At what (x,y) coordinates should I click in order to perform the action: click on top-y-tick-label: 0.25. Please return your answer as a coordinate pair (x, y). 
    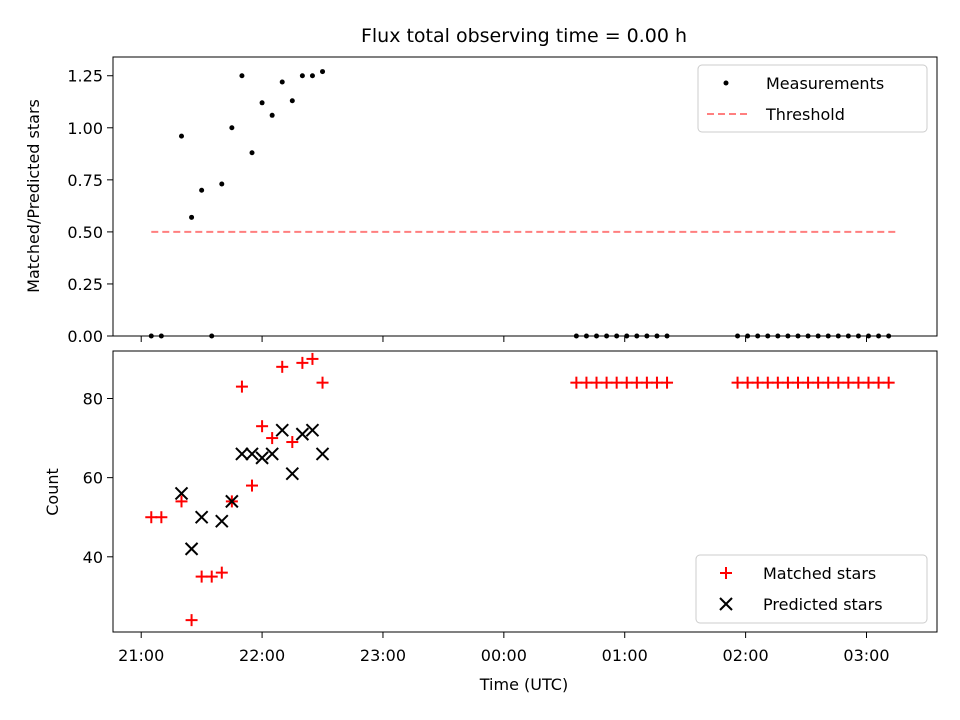
    Looking at the image, I should click on (85, 284).